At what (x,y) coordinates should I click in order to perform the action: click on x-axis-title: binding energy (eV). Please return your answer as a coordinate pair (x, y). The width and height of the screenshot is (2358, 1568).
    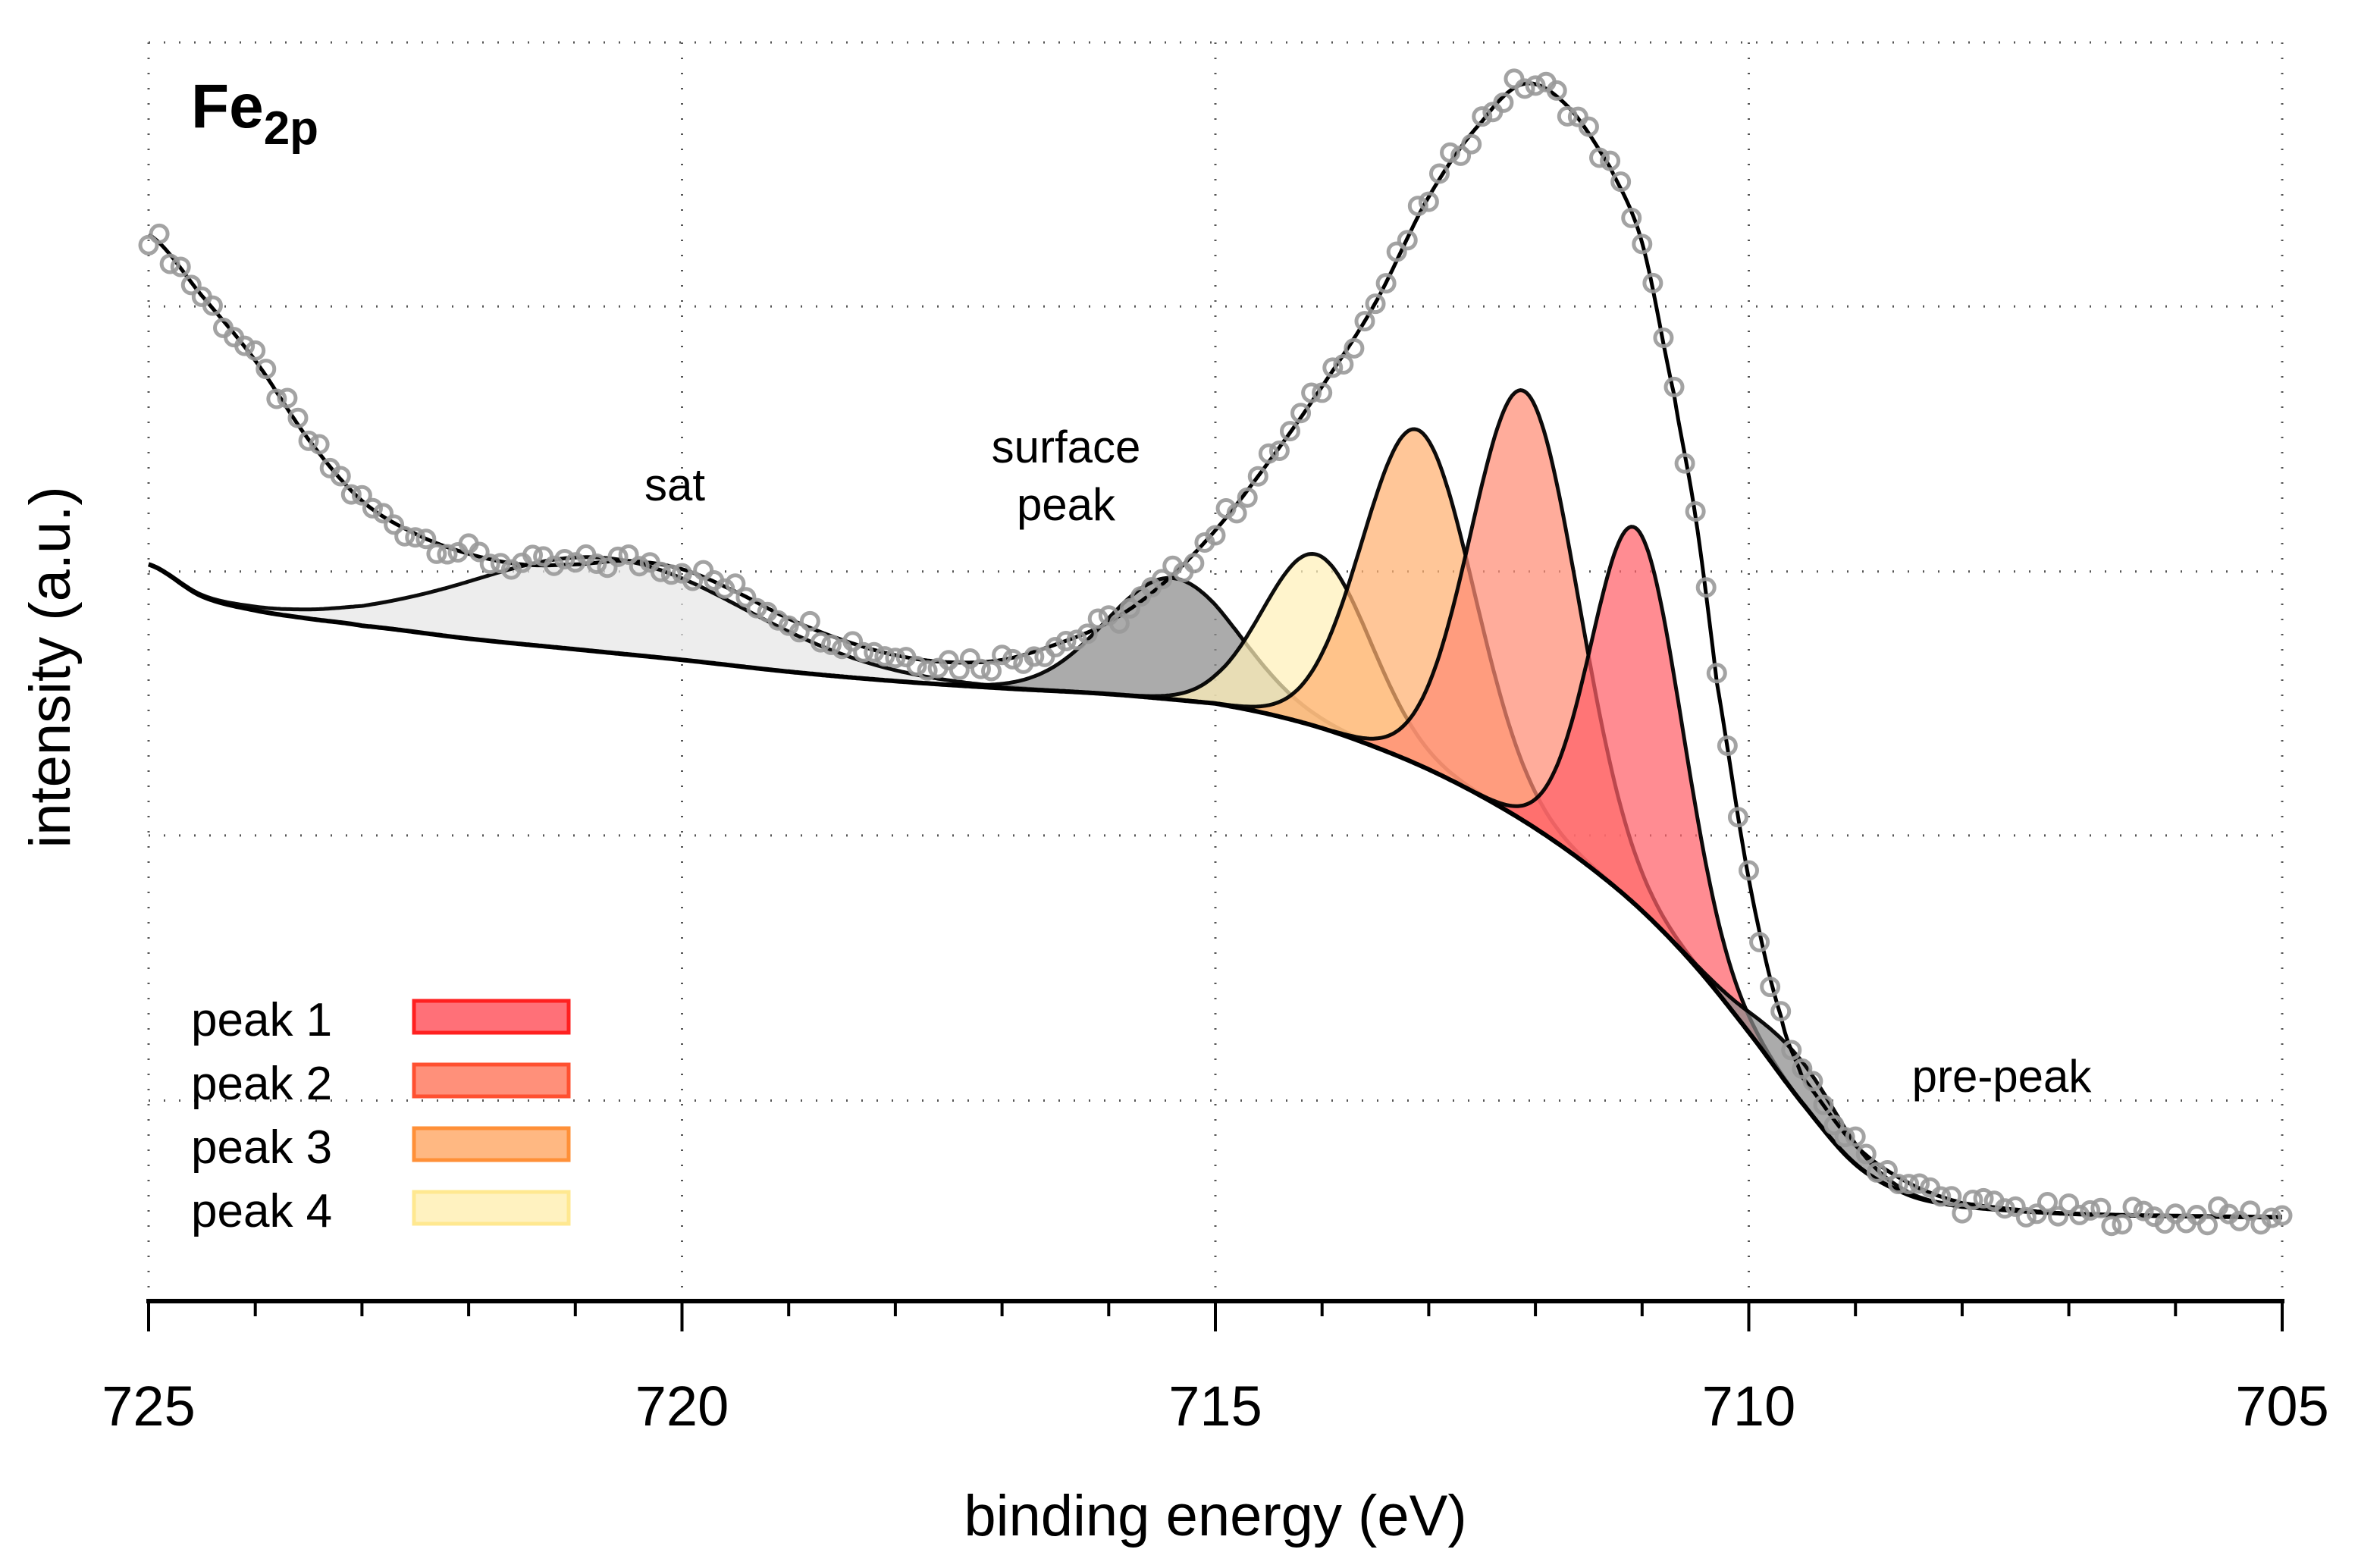
    Looking at the image, I should click on (1215, 1516).